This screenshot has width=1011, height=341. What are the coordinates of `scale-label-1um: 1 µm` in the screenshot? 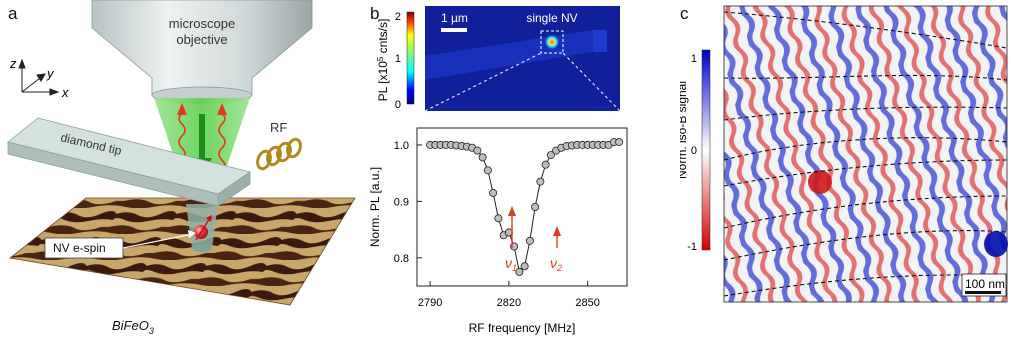 It's located at (454, 18).